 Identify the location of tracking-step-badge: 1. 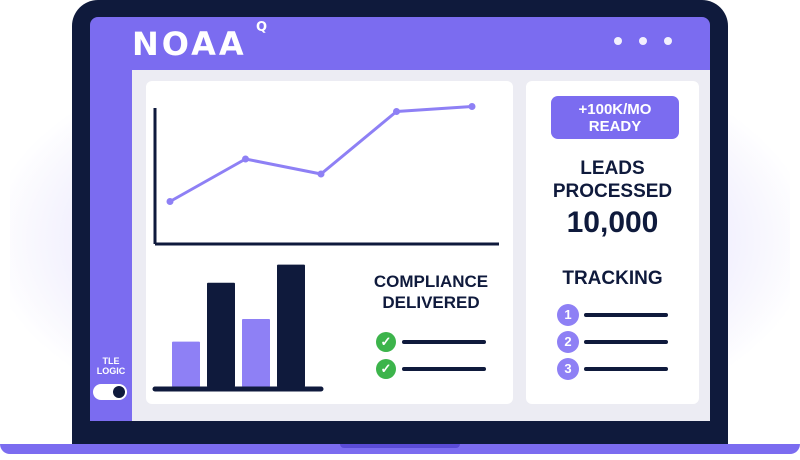
(568, 315).